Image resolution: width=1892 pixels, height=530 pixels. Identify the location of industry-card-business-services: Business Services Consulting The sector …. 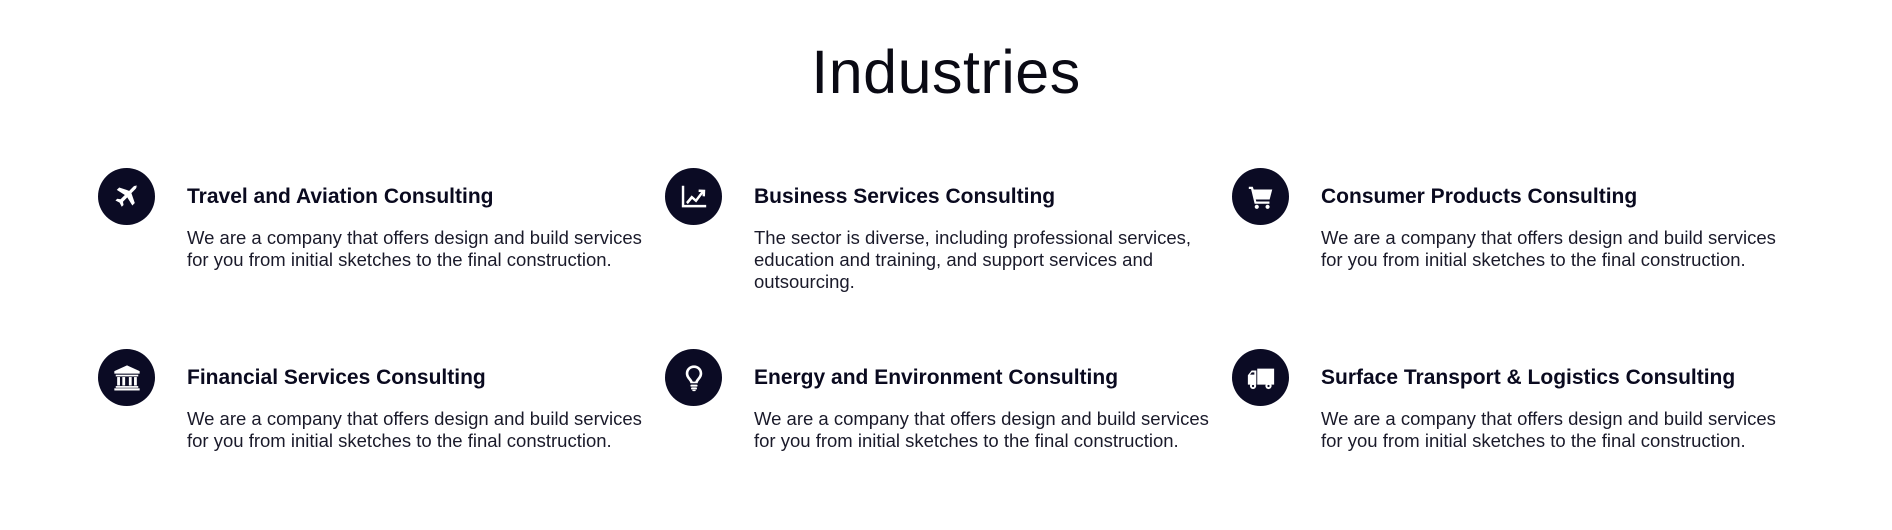
(948, 258).